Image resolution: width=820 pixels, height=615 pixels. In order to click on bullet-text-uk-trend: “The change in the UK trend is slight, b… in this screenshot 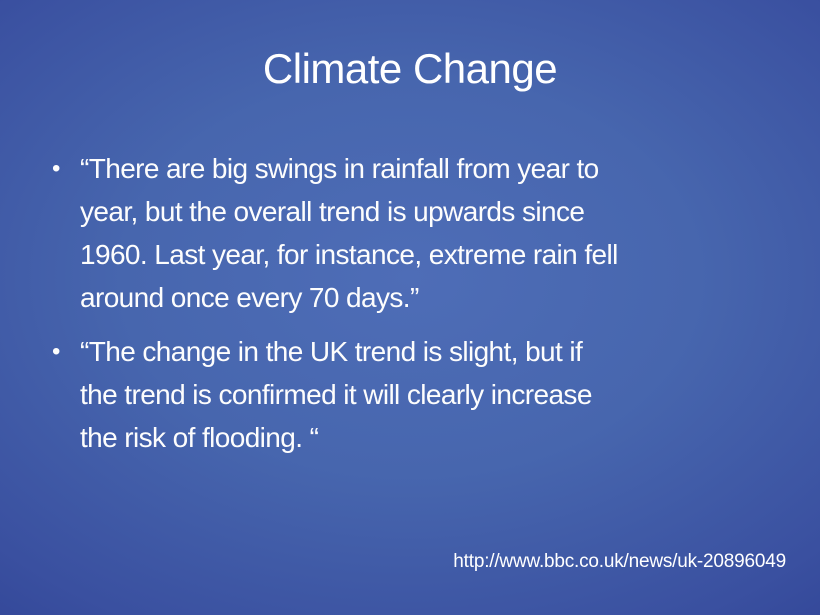, I will do `click(336, 394)`.